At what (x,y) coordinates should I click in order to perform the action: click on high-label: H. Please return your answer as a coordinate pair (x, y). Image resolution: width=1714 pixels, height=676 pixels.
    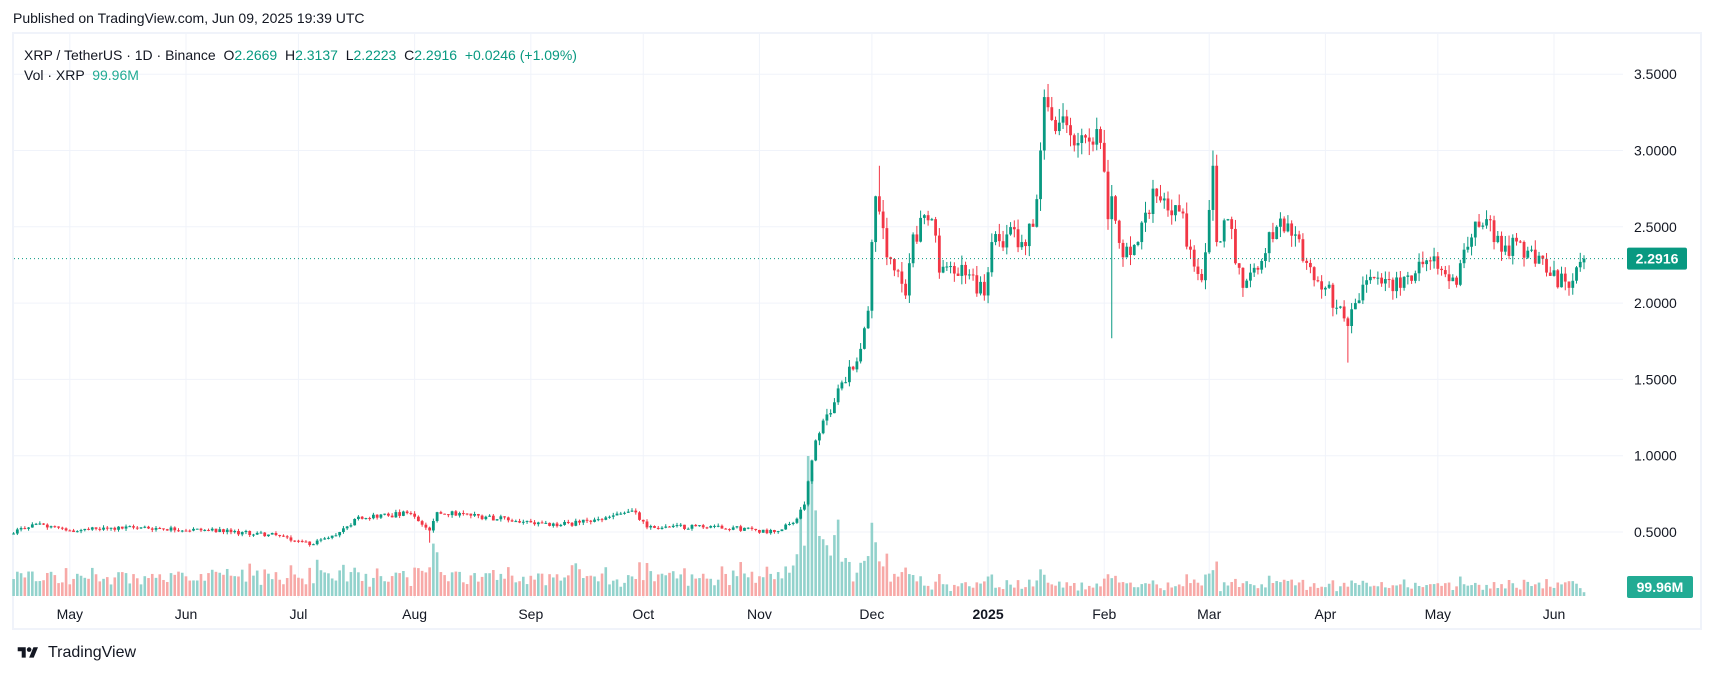
    Looking at the image, I should click on (290, 55).